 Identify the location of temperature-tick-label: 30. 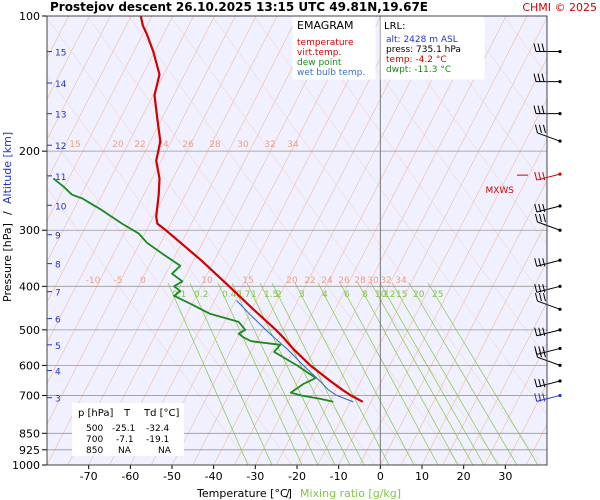
(505, 476).